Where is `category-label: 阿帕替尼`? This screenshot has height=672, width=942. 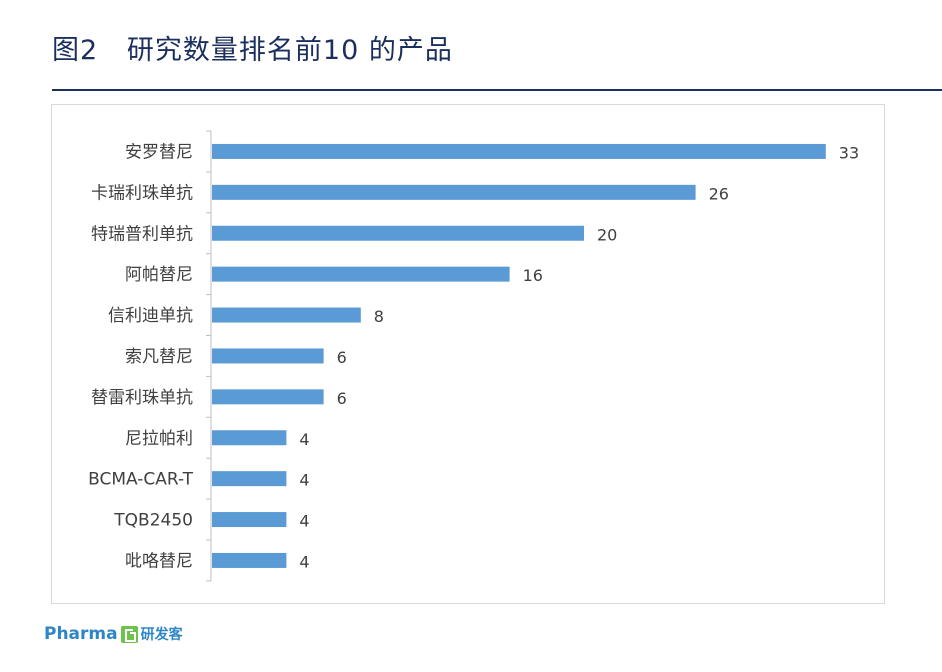
category-label: 阿帕替尼 is located at coordinates (159, 275).